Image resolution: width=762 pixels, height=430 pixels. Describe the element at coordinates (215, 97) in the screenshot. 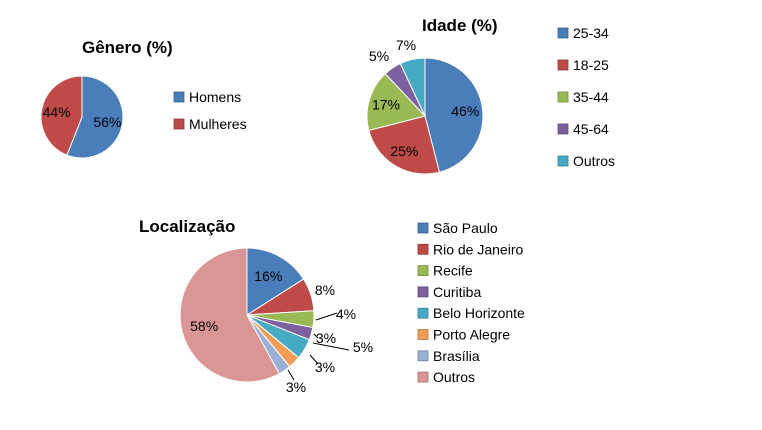

I see `gender-legend-label-0: Homens` at that location.